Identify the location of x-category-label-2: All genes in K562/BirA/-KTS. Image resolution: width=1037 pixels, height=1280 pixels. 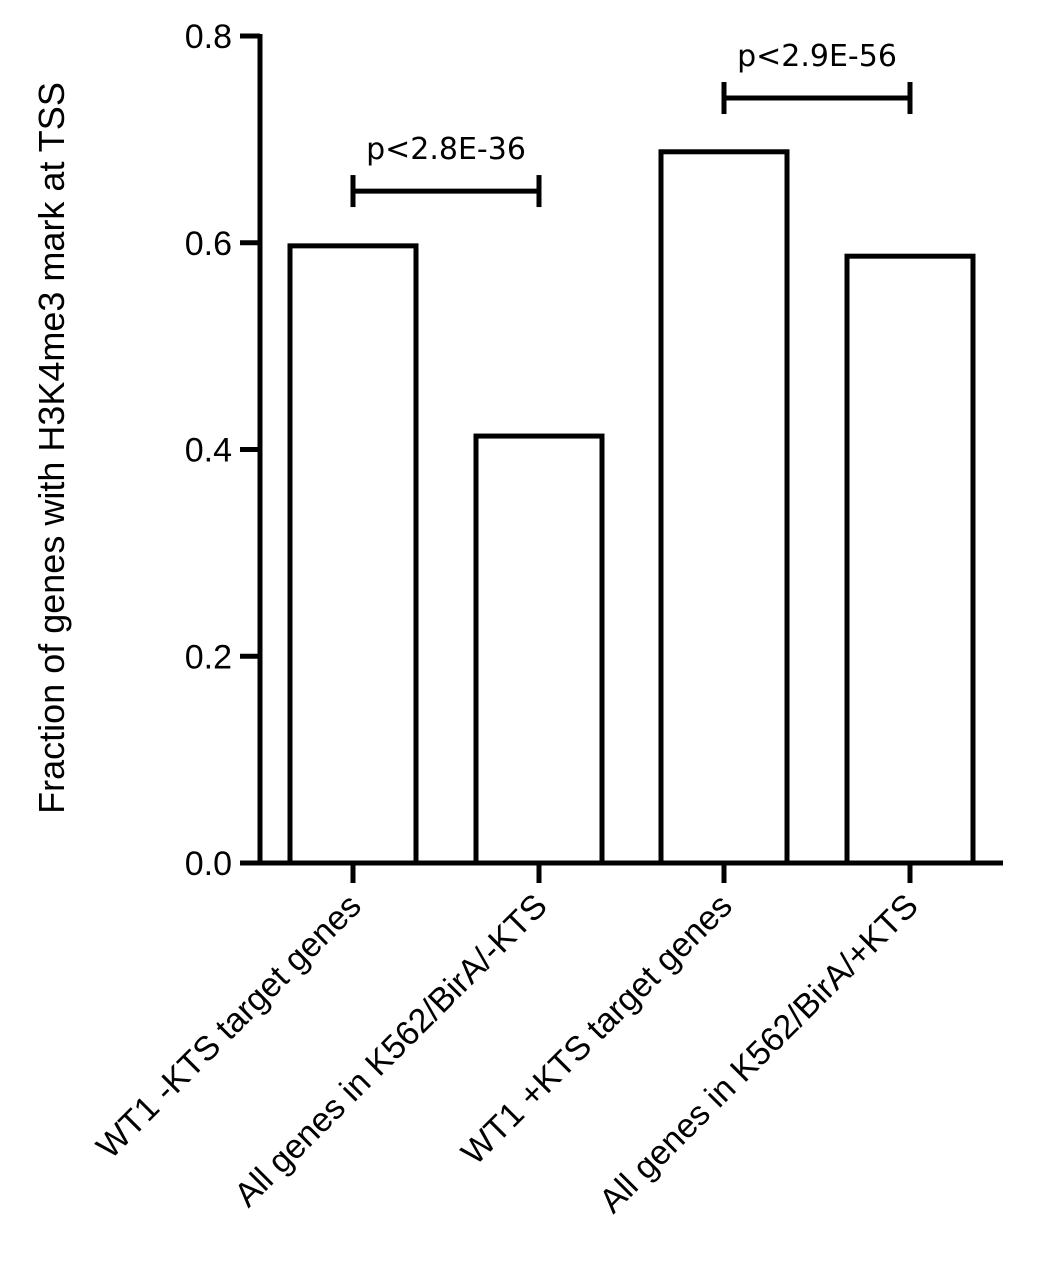
(391, 1051).